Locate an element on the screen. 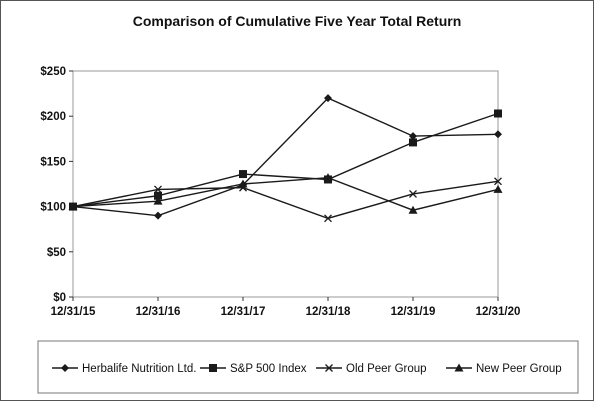 This screenshot has width=594, height=401. y-axis: $0 $50 $100 $150 $200 $250 is located at coordinates (56, 185).